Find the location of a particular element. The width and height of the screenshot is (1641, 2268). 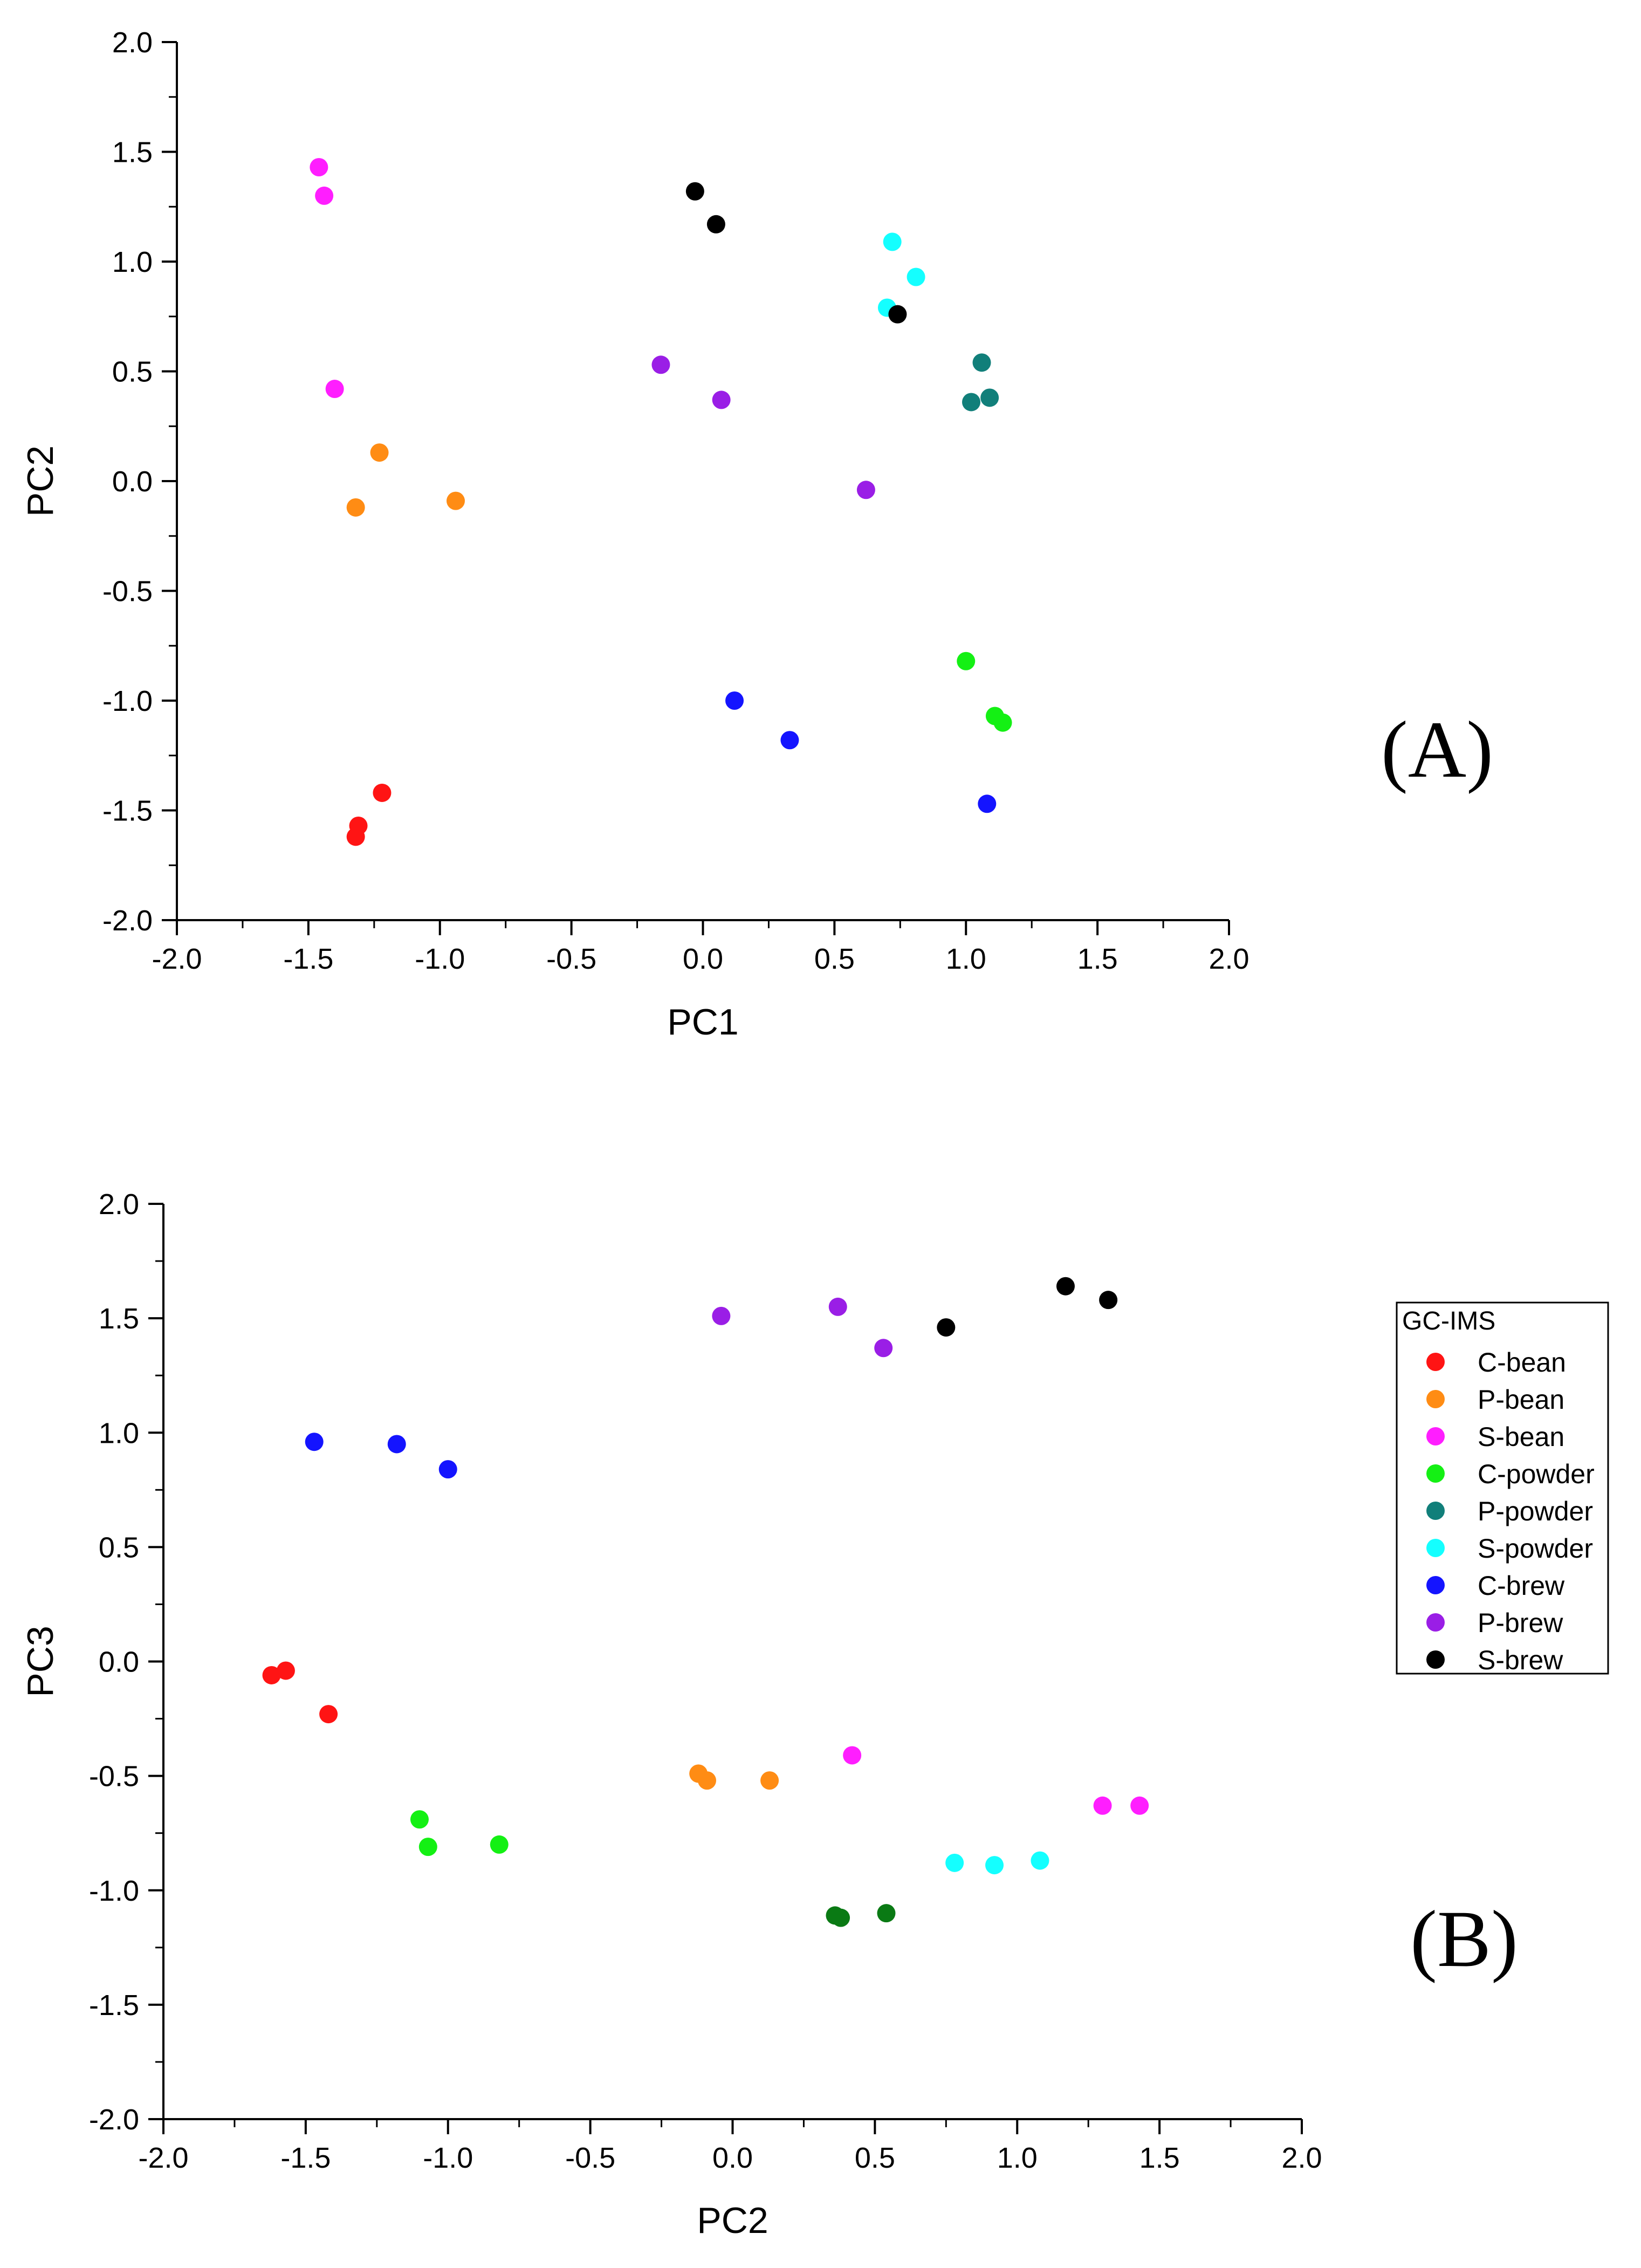

panel-a-y-tick-label: 1.5 is located at coordinates (132, 152).